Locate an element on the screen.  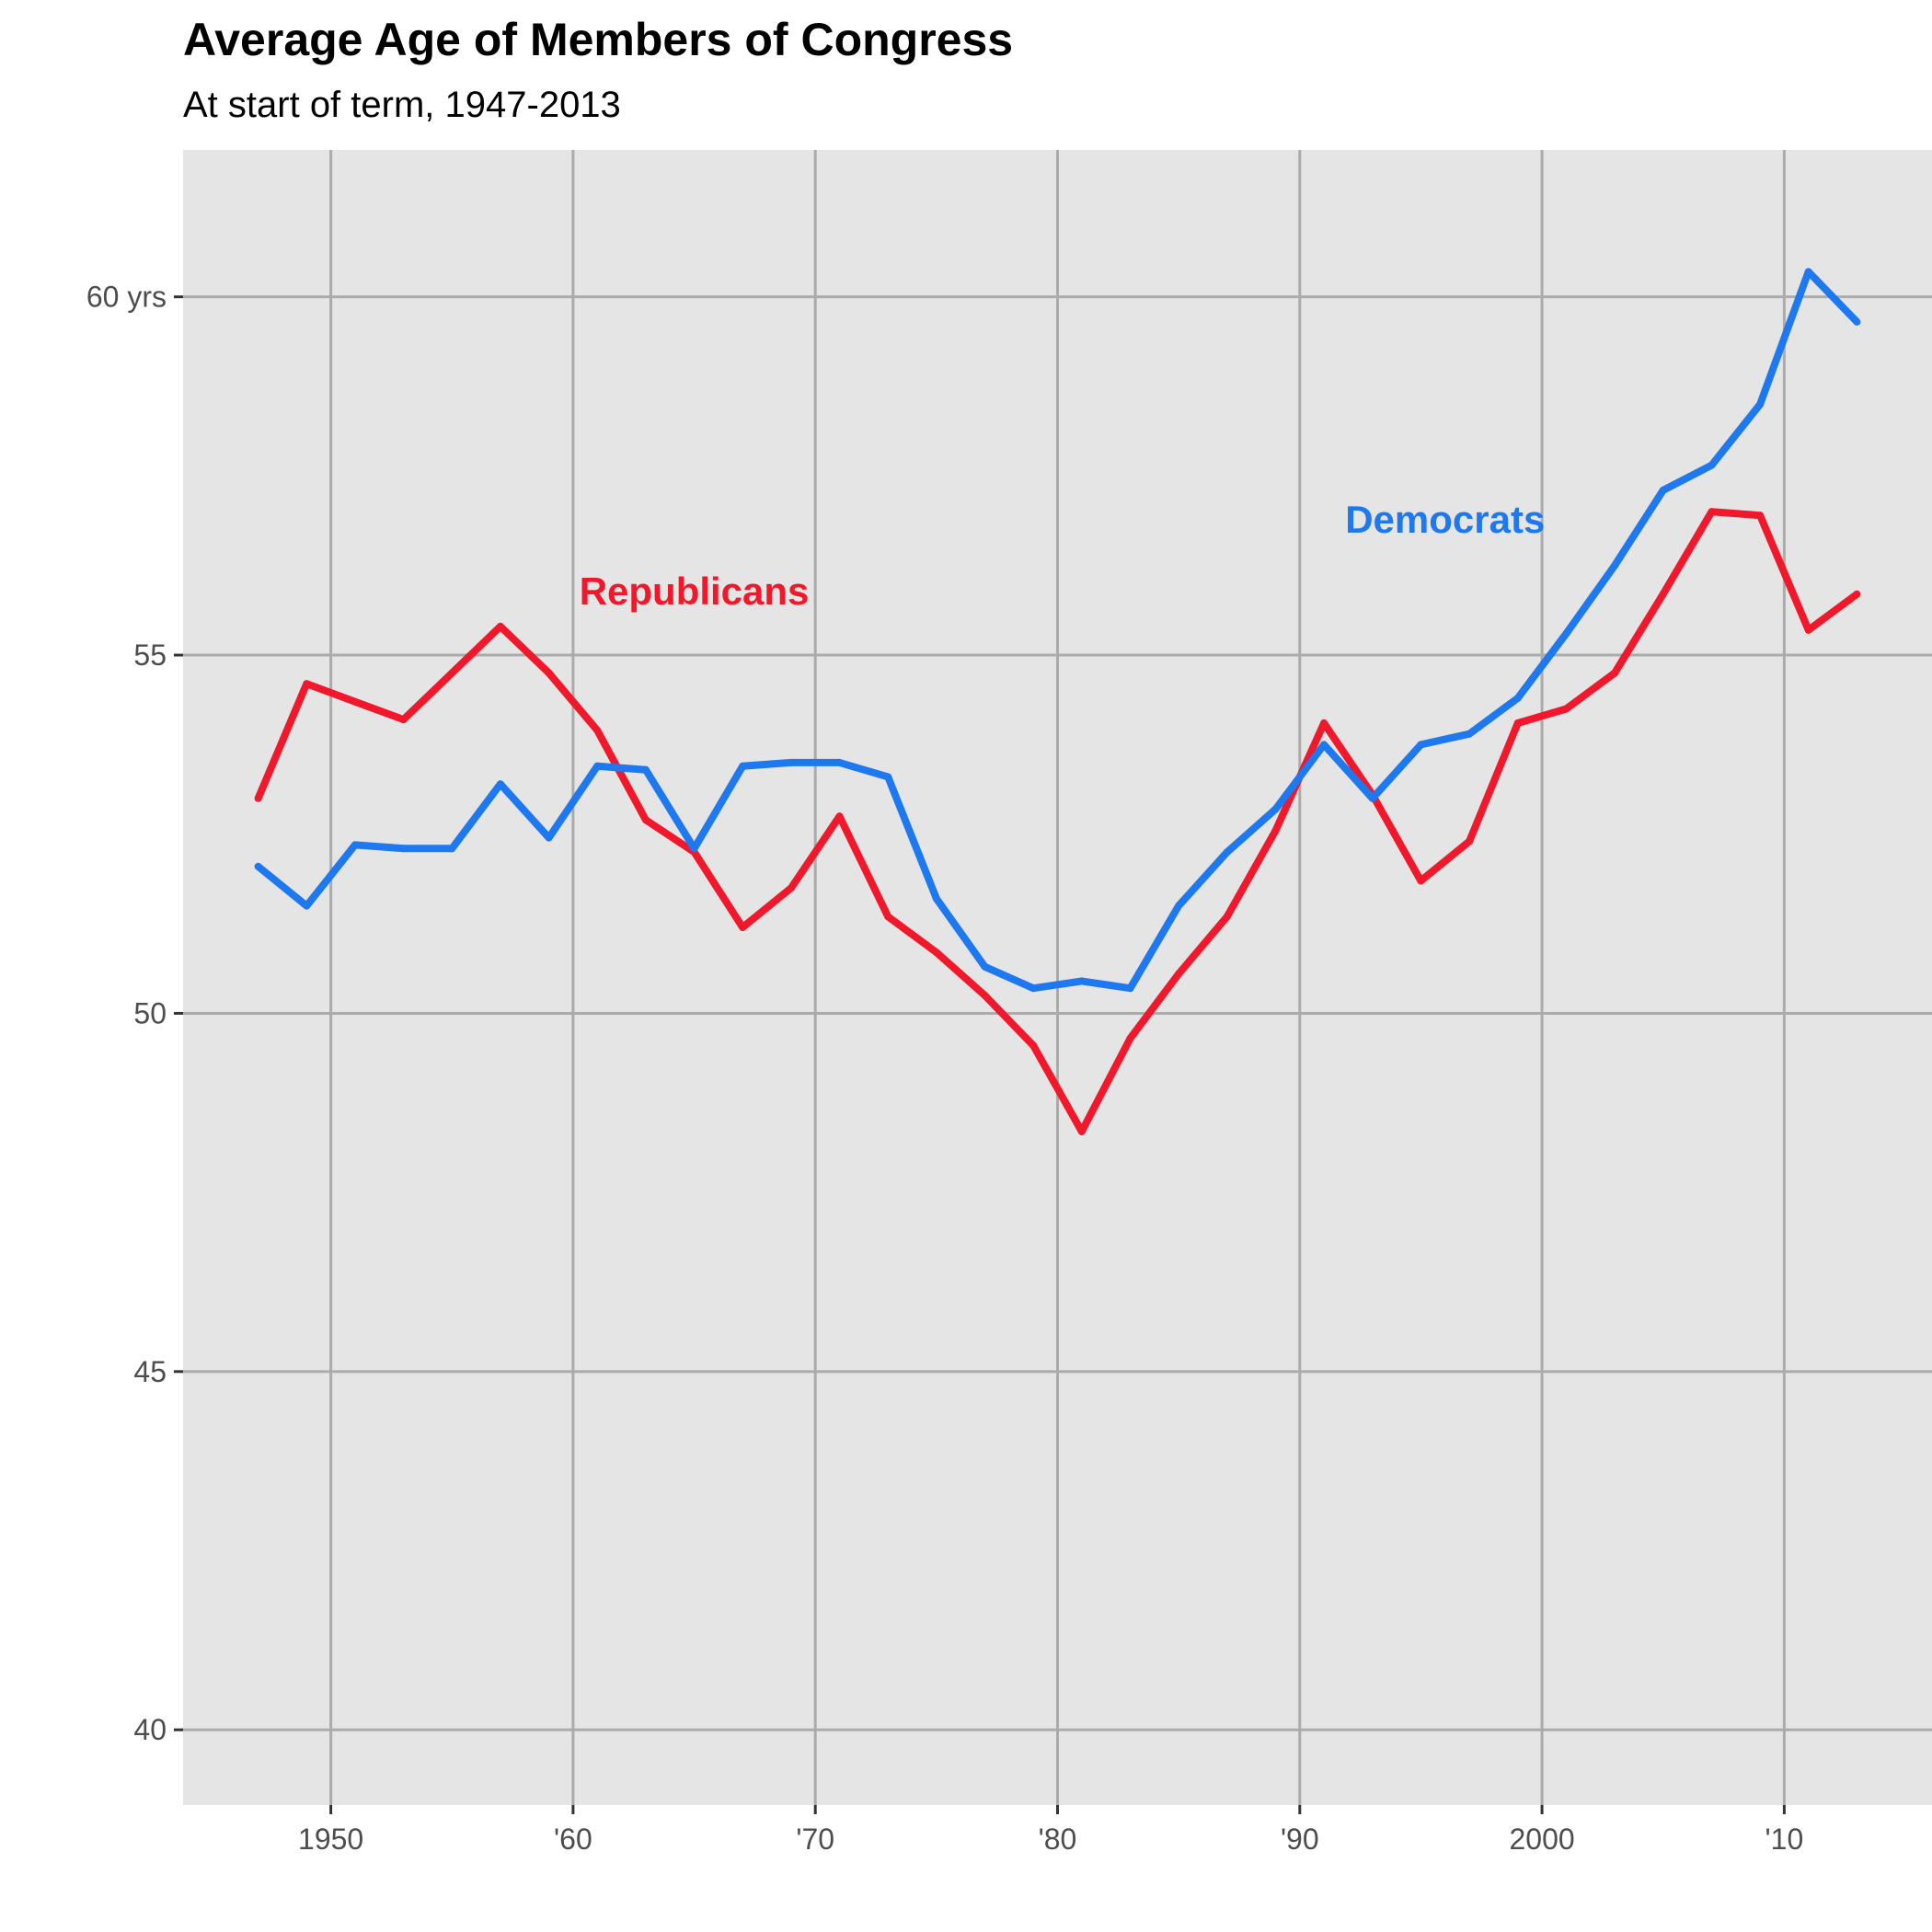
x-tick-label: '90 is located at coordinates (1300, 1839).